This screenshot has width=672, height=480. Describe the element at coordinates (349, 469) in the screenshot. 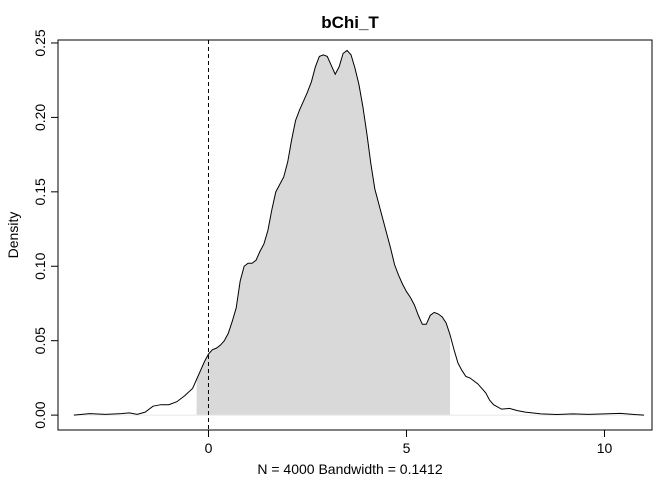

I see `x-axis-label: N = 4000 Bandwidth = 0.1412` at that location.